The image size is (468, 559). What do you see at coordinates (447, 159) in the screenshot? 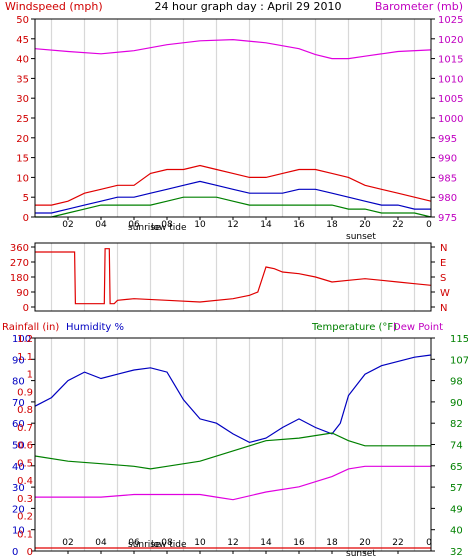
I see `baro-ytick-label: 990` at bounding box center [447, 159].